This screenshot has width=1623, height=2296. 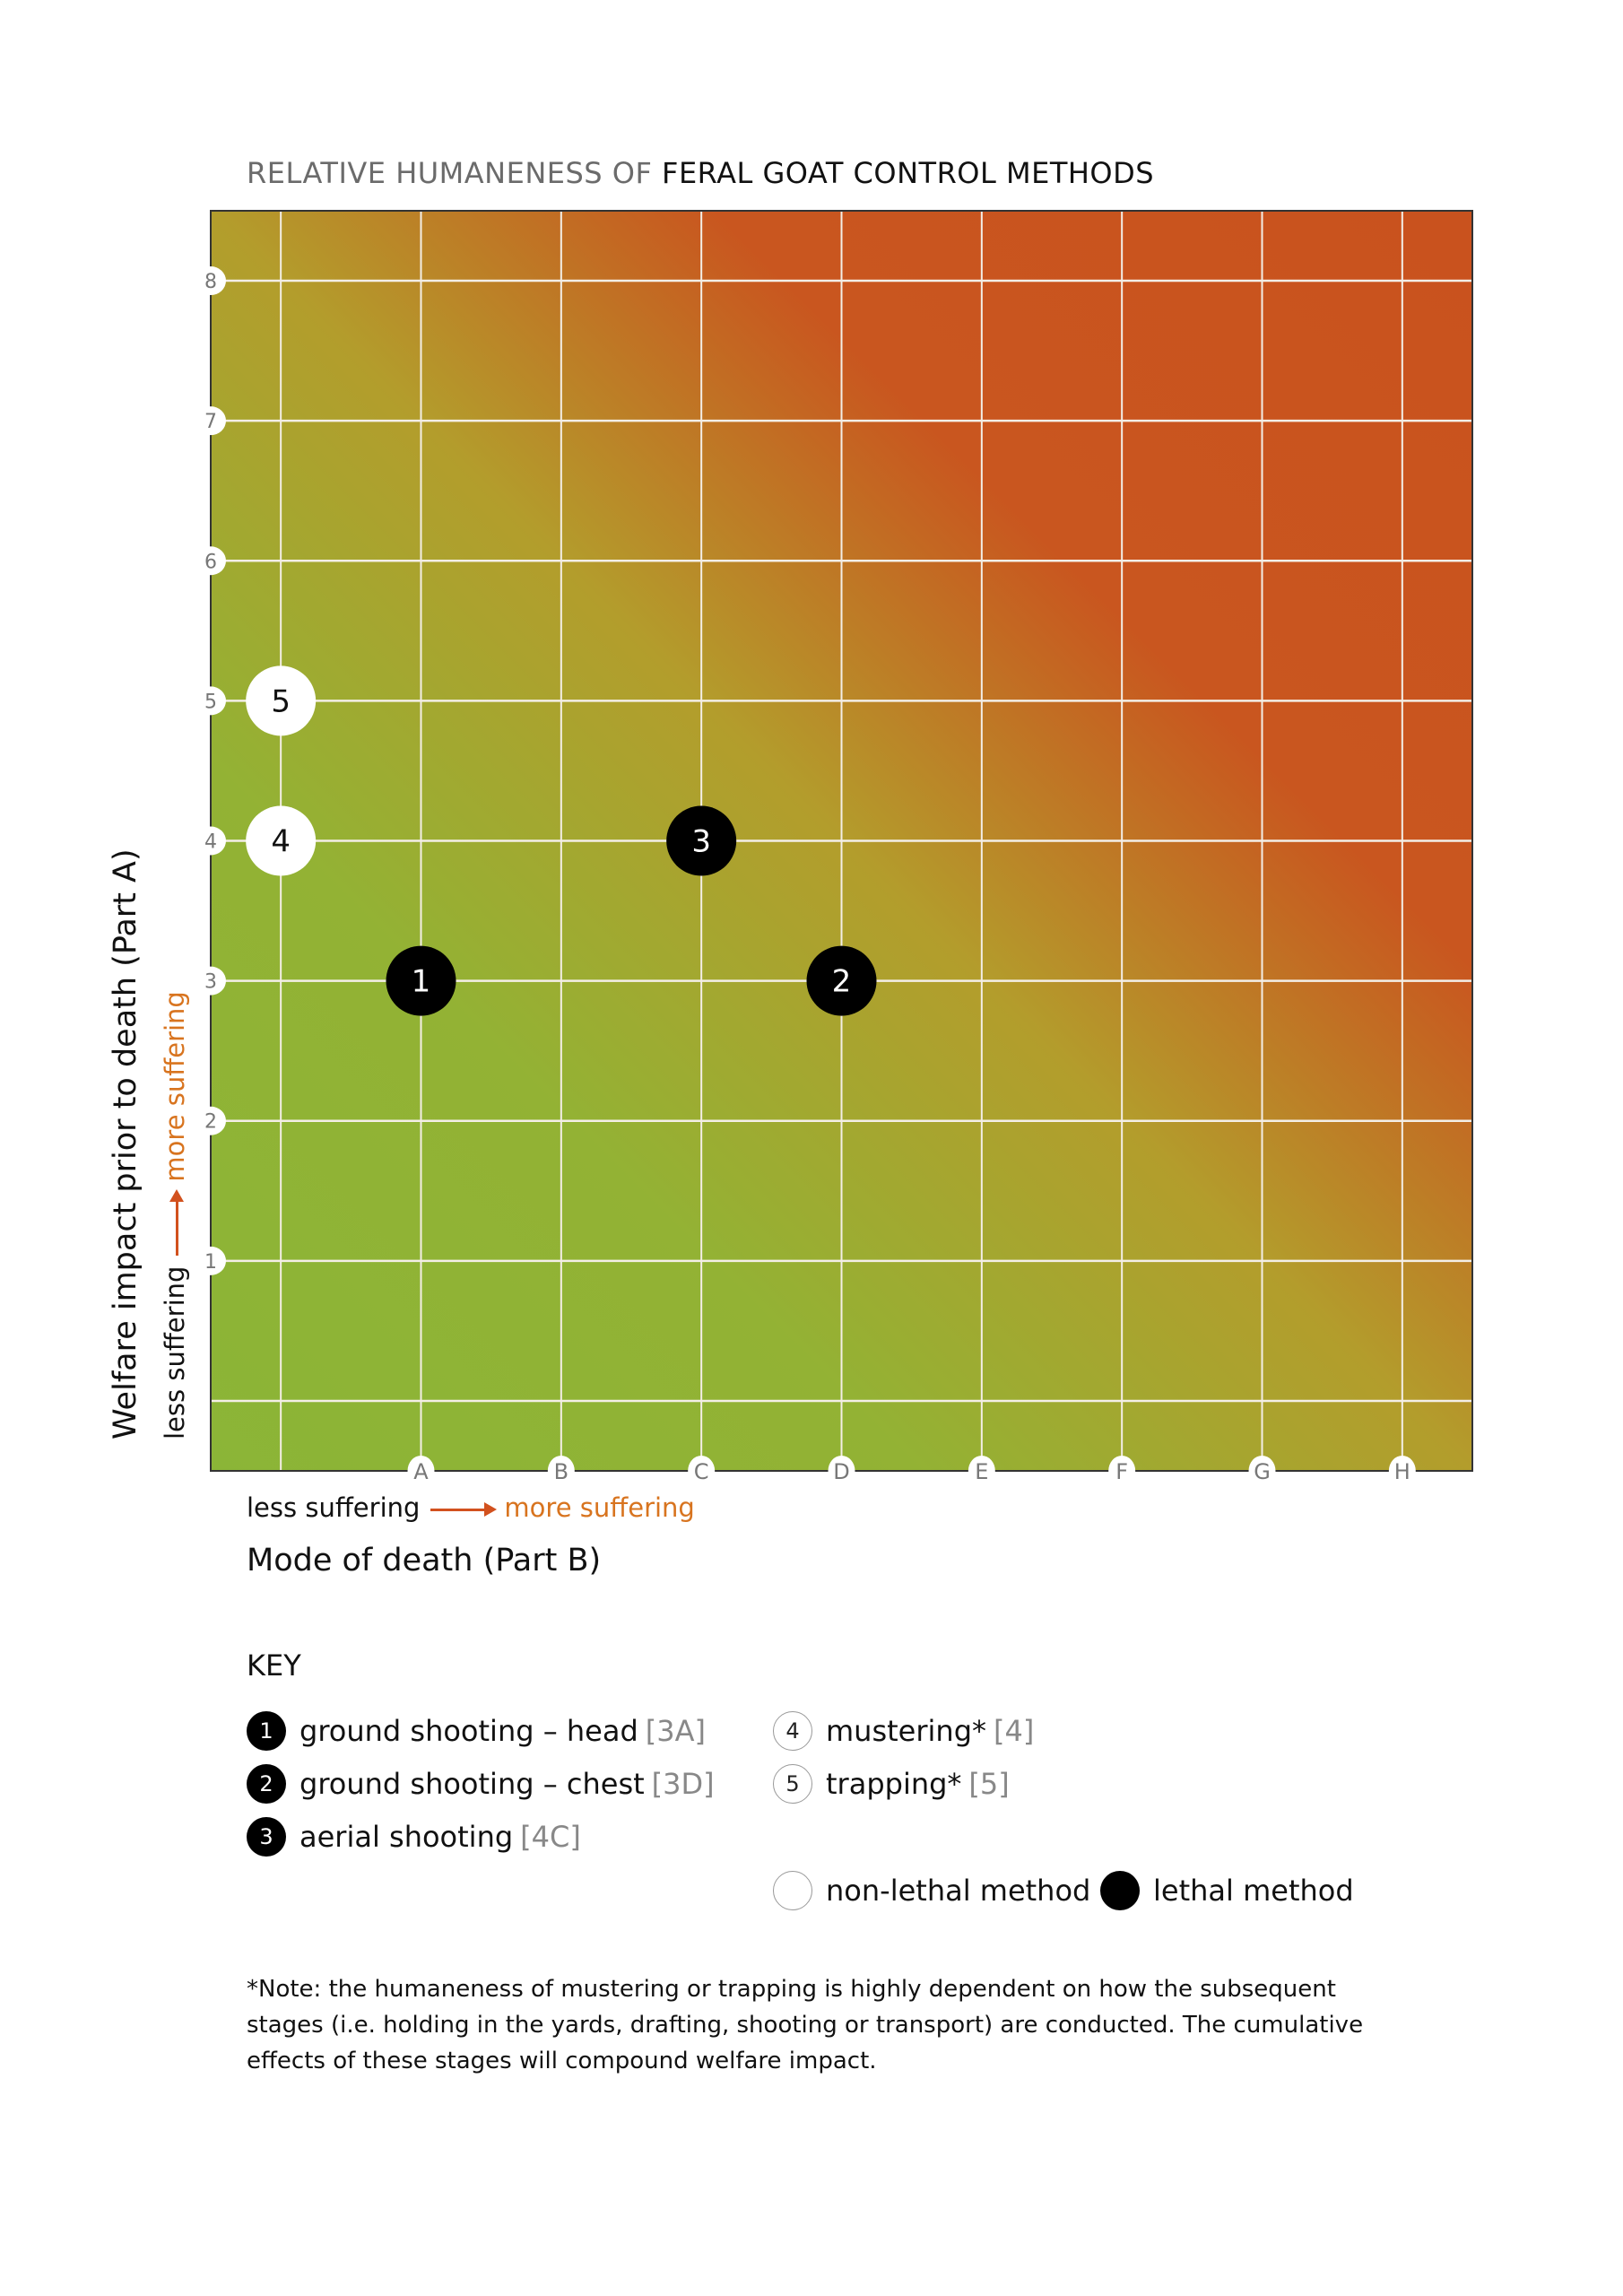 I want to click on legend-label: non-lethal method, so click(x=958, y=1891).